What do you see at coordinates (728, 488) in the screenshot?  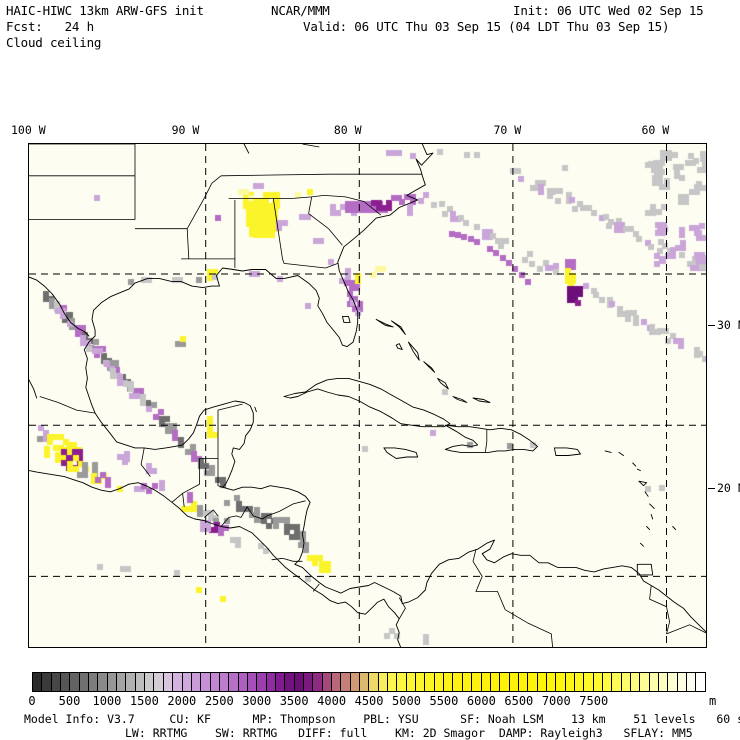 I see `latitude-label: 20 N` at bounding box center [728, 488].